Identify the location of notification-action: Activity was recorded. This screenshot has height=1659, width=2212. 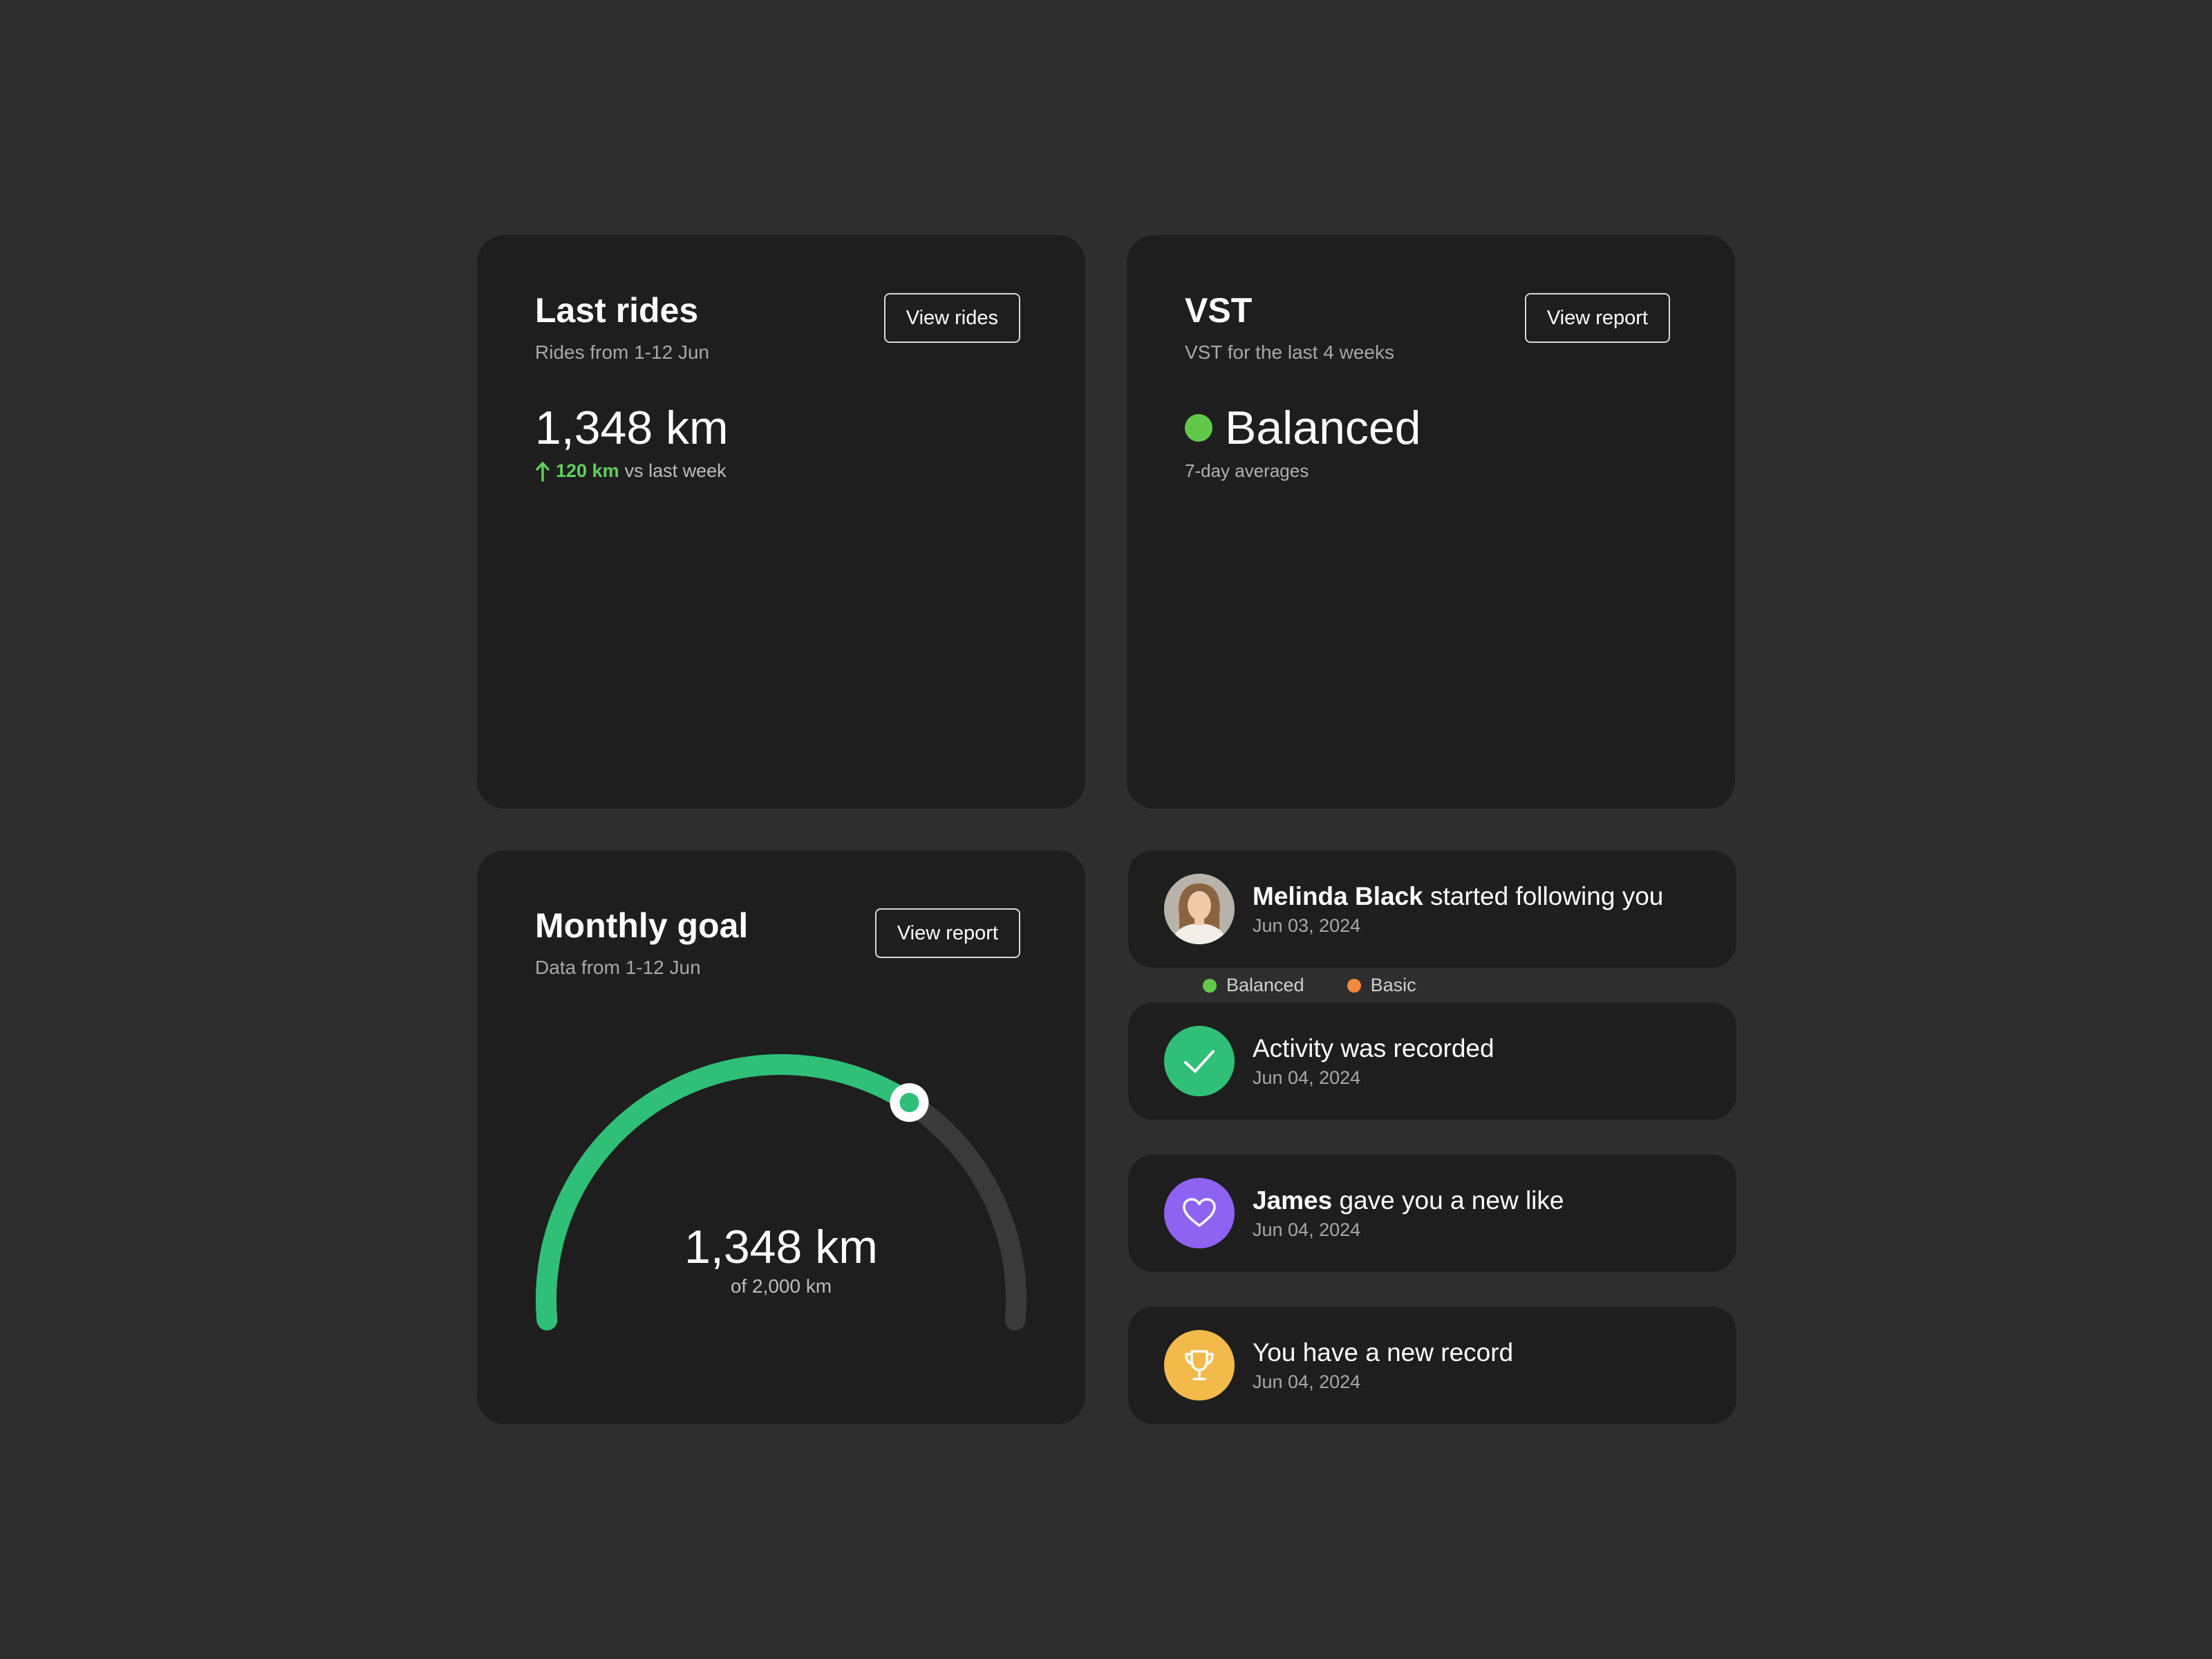
(1373, 1047).